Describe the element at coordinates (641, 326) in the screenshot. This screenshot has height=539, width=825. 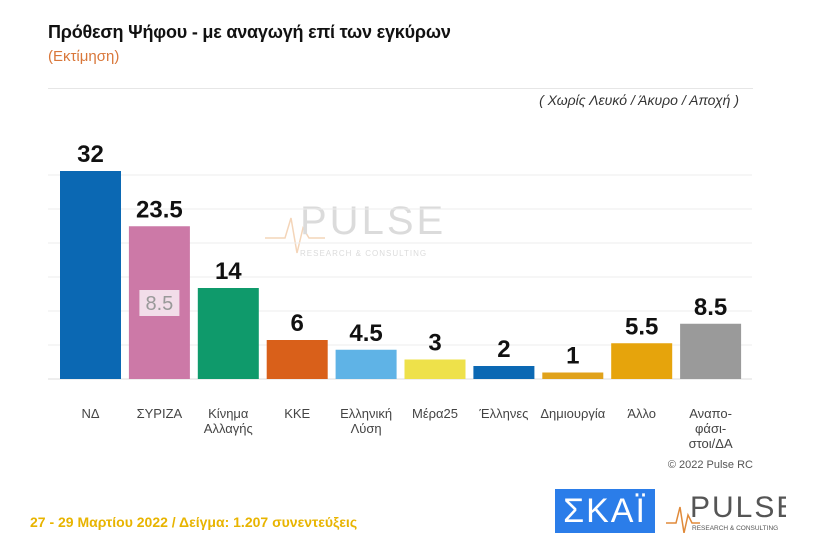
I see `data-label: 5.5` at that location.